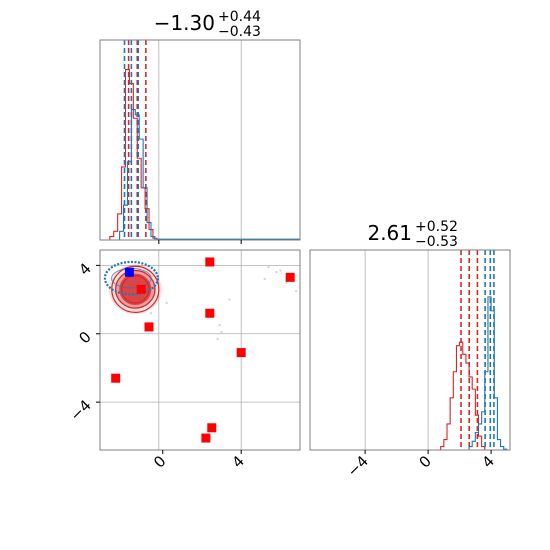 The height and width of the screenshot is (550, 550). Describe the element at coordinates (436, 227) in the screenshot. I see `br-title-plus: +0.52` at that location.